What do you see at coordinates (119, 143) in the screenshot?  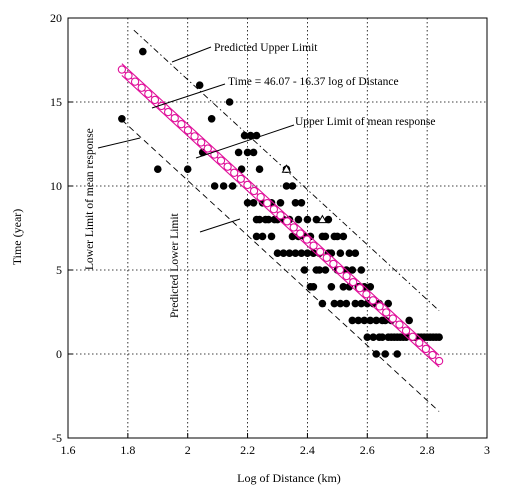 I see `leader-lower-mean` at bounding box center [119, 143].